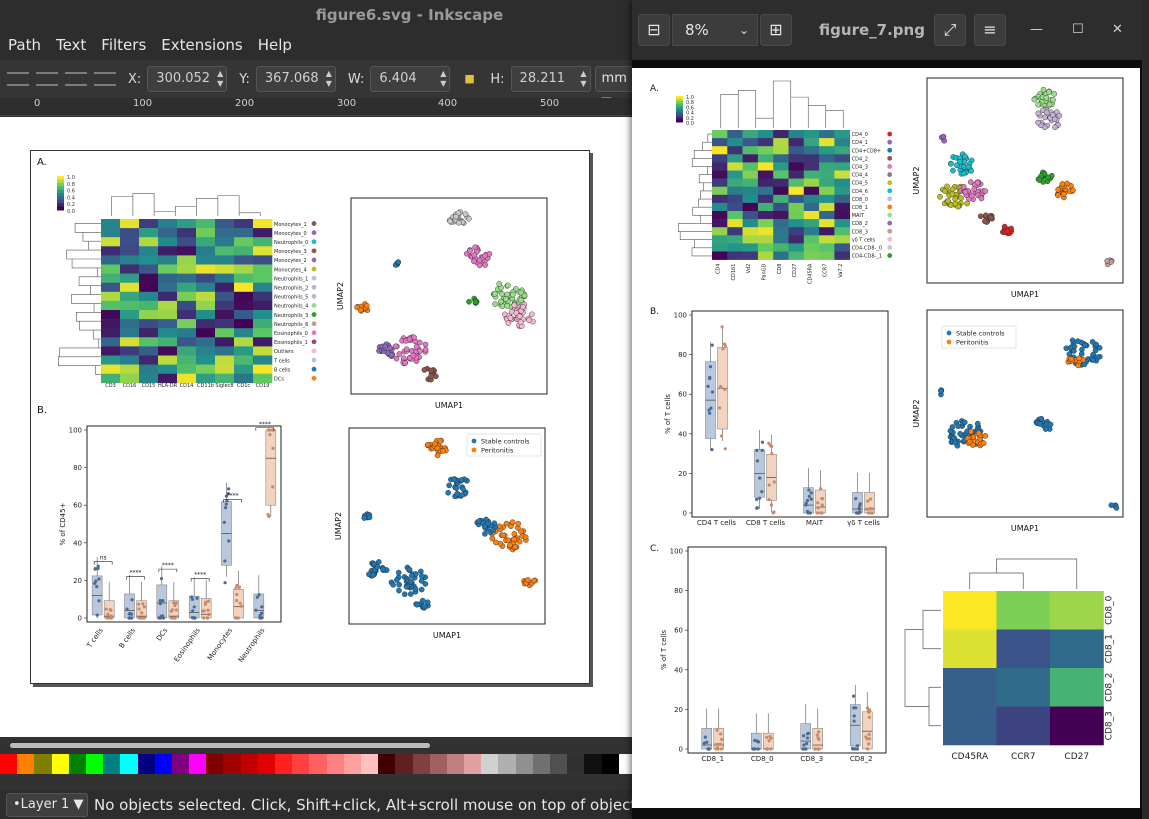  I want to click on menu-path: Path, so click(24, 45).